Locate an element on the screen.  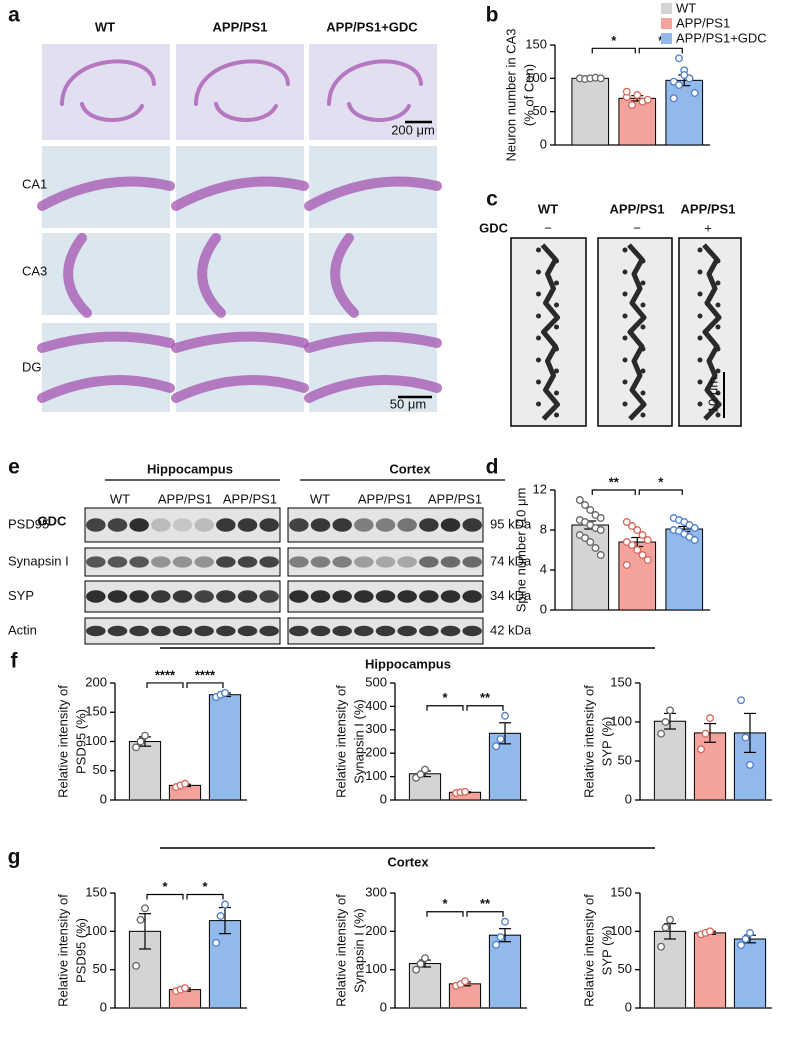
protein-label: Actin is located at coordinates (22, 629).